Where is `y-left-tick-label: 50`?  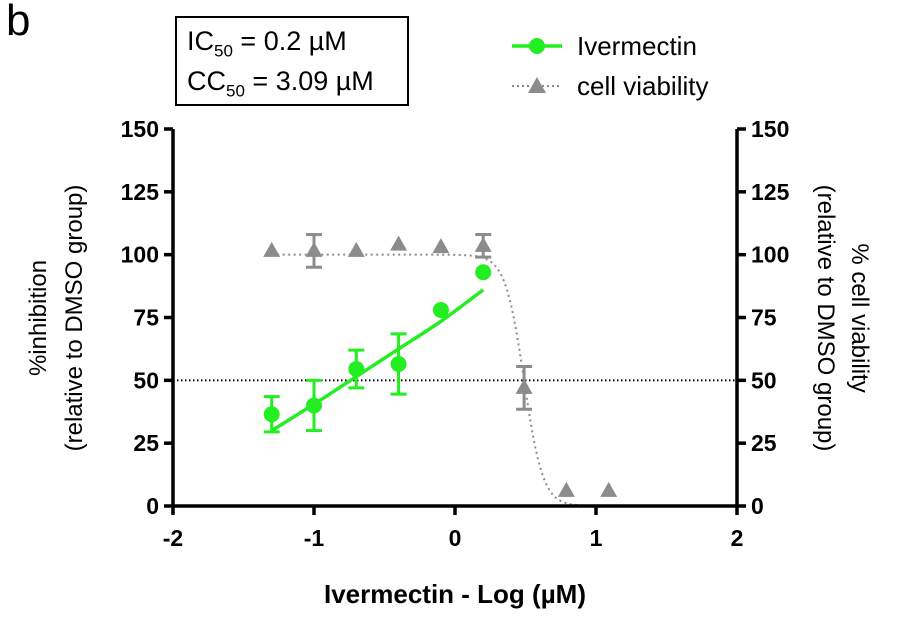
y-left-tick-label: 50 is located at coordinates (146, 380).